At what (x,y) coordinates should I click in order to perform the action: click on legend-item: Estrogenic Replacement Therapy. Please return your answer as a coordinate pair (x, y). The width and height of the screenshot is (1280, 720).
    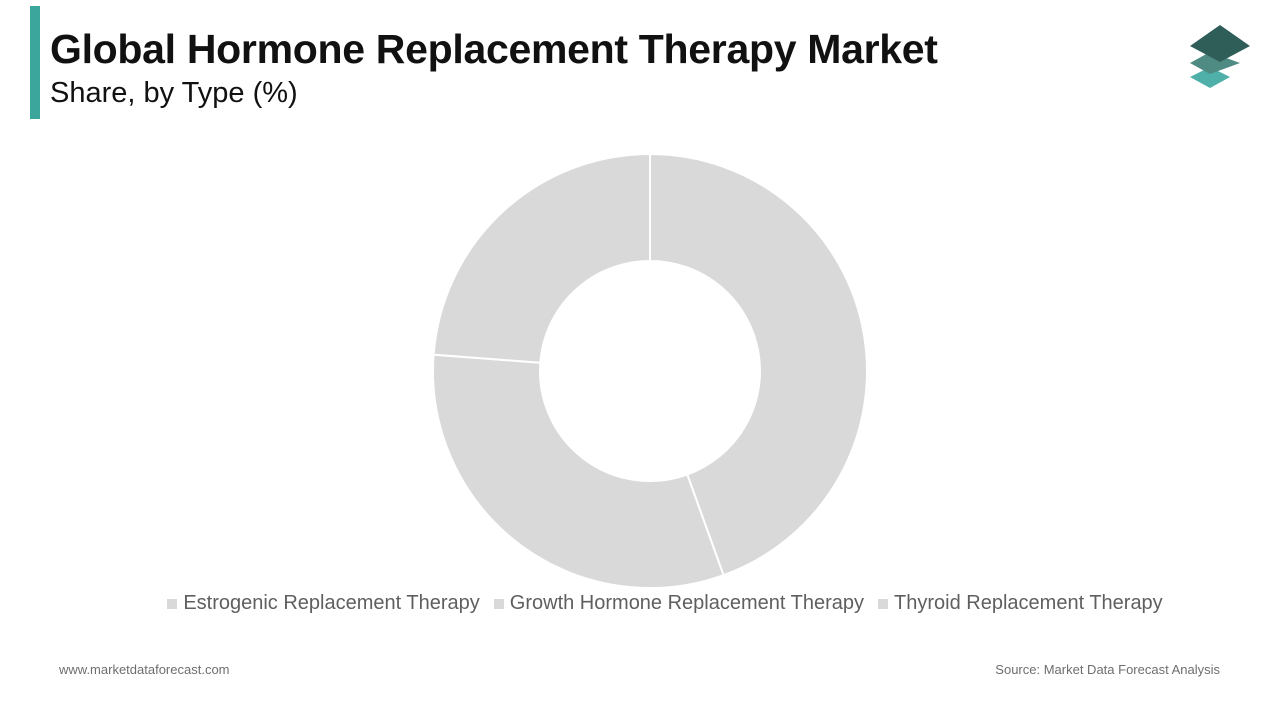
    Looking at the image, I should click on (323, 603).